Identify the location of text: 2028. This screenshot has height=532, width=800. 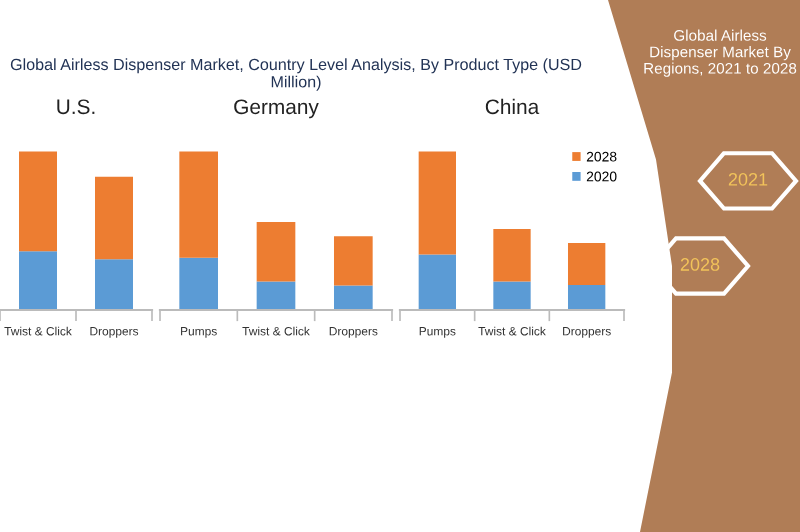
(700, 264).